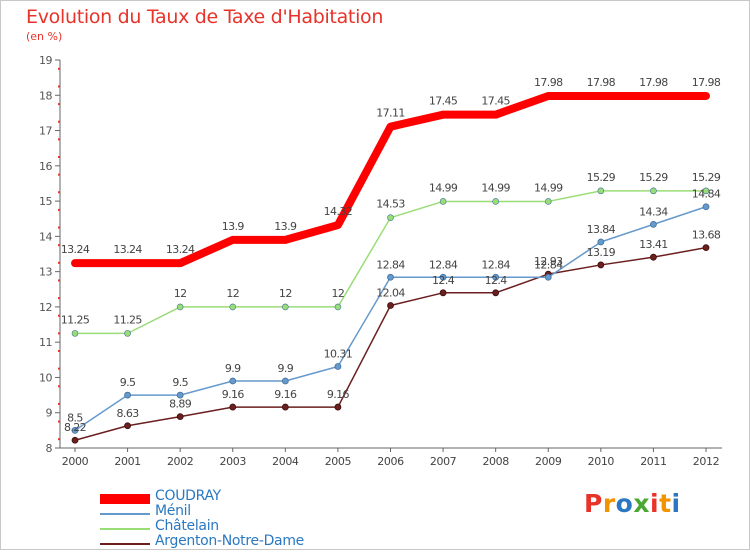  Describe the element at coordinates (665, 503) in the screenshot. I see `logo-letter: t` at that location.